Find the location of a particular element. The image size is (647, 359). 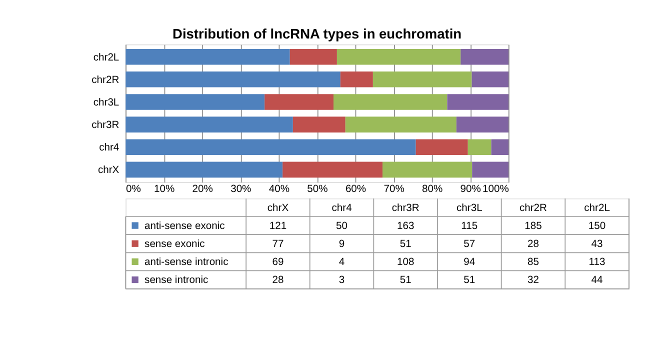

text: 77 is located at coordinates (278, 244).